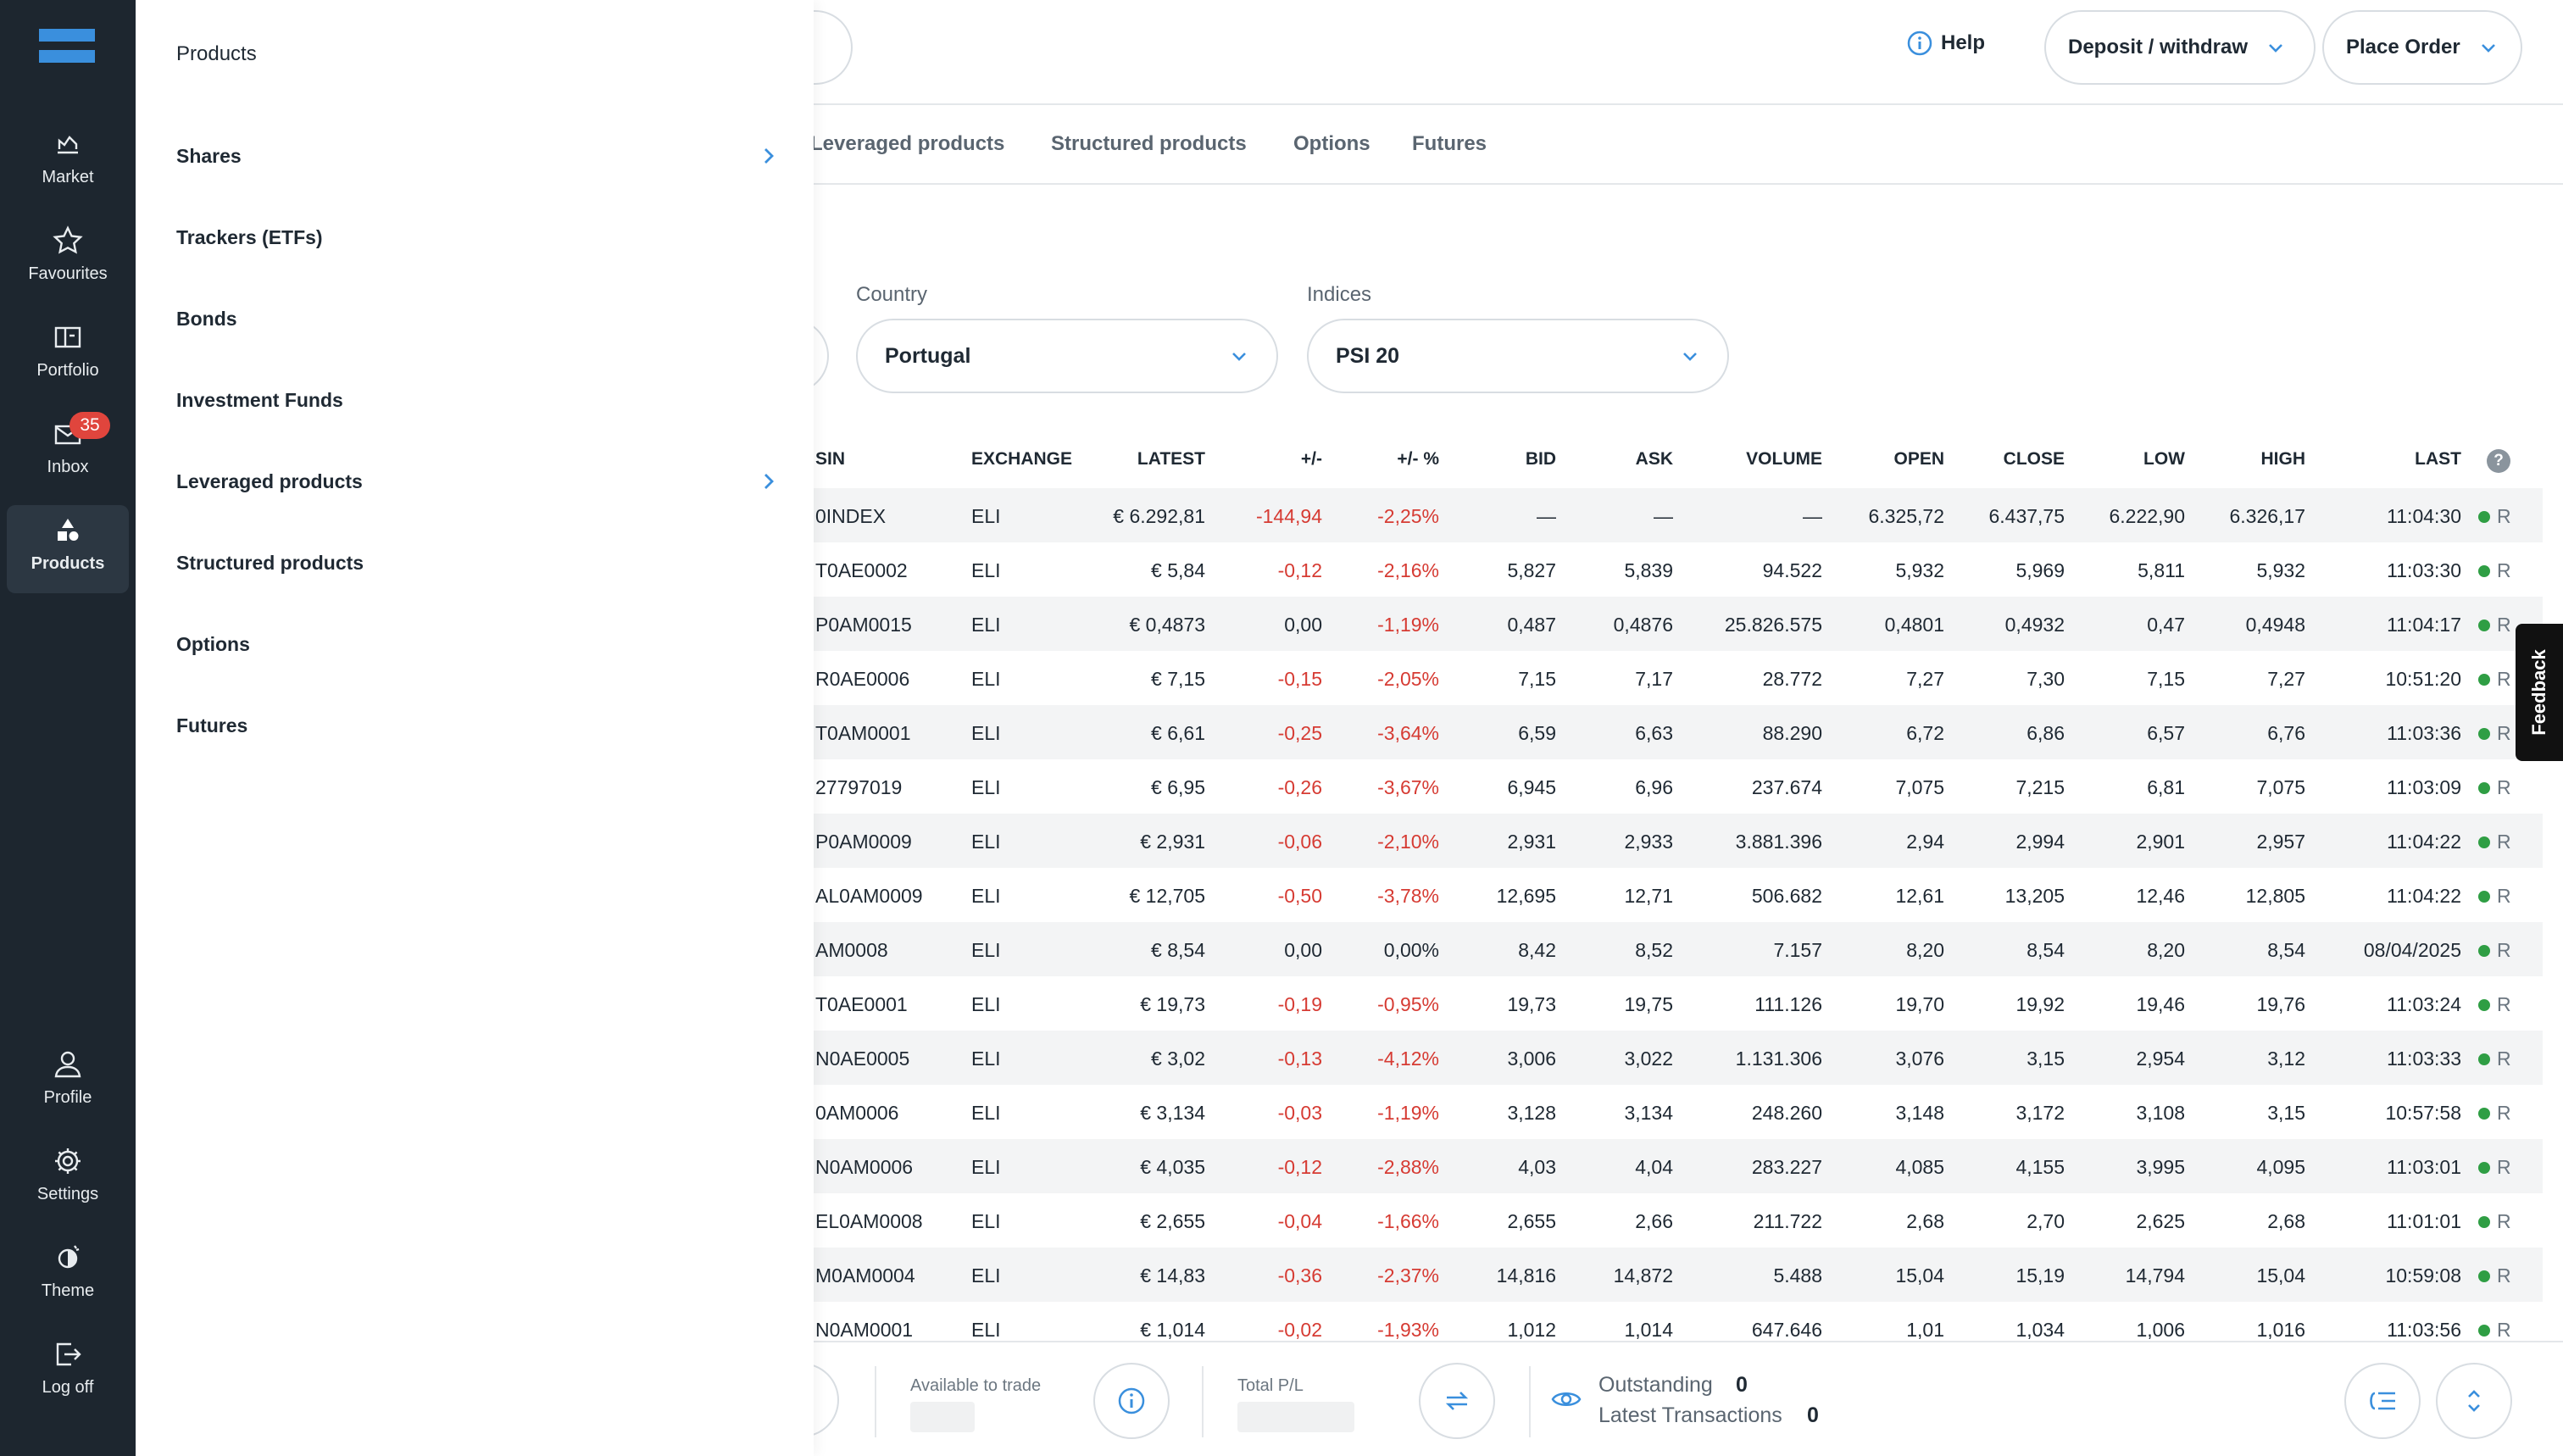 Image resolution: width=2563 pixels, height=1456 pixels. Describe the element at coordinates (478, 238) in the screenshot. I see `products-menu-item-trackers-etfs: Trackers (ETFs)` at that location.